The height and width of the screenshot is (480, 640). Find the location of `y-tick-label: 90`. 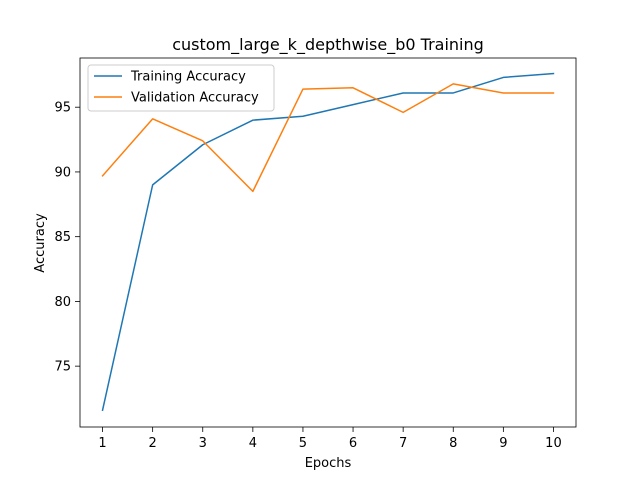

y-tick-label: 90 is located at coordinates (62, 172).